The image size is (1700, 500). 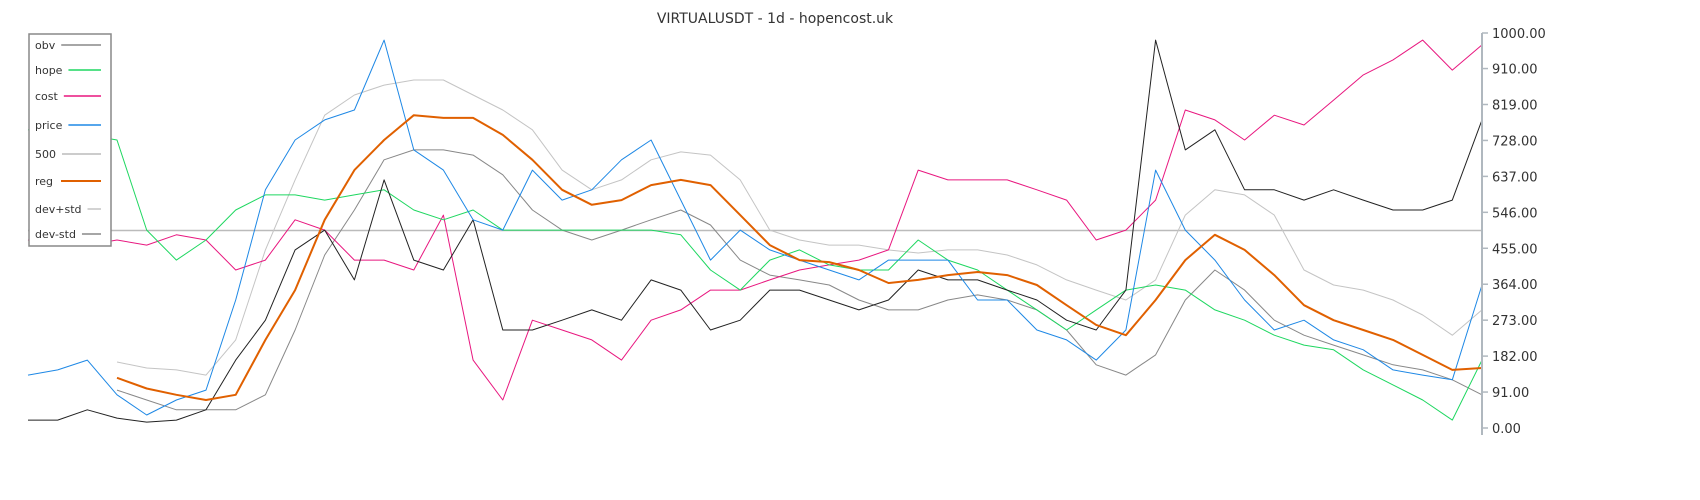 What do you see at coordinates (44, 181) in the screenshot?
I see `legend-label: reg` at bounding box center [44, 181].